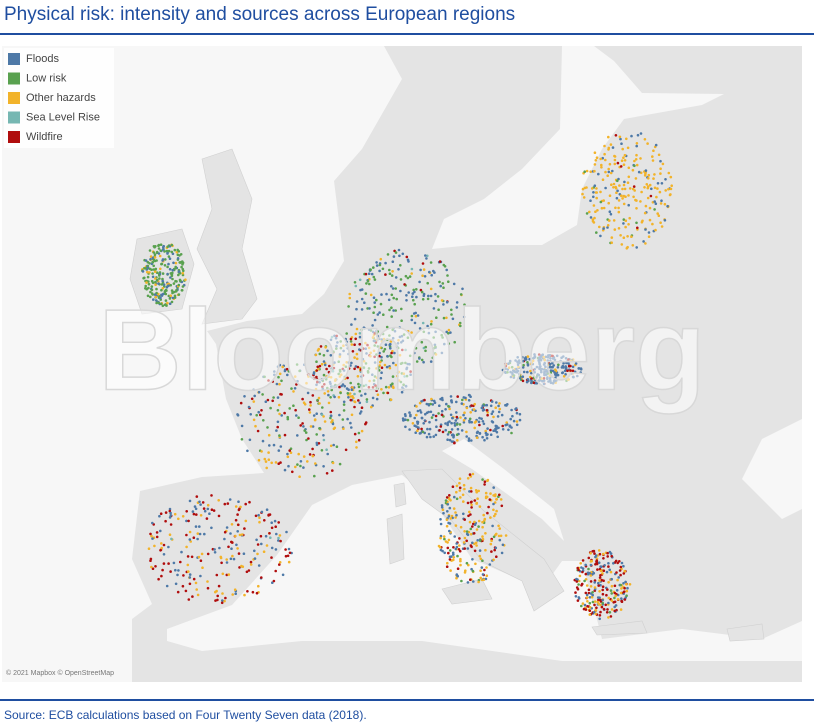 The image size is (814, 727). What do you see at coordinates (44, 137) in the screenshot?
I see `legend-label: Wildfire` at bounding box center [44, 137].